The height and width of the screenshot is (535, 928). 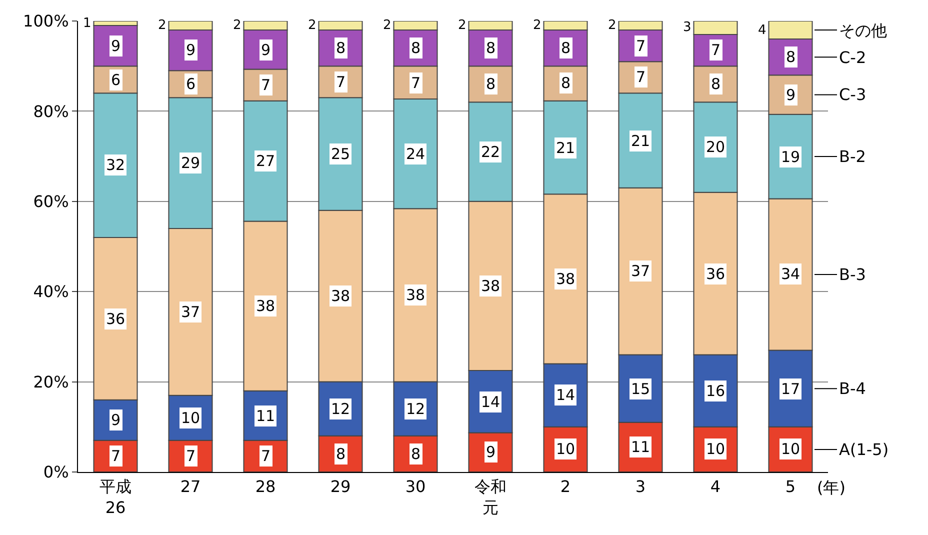 I want to click on series-label: B-2, so click(x=852, y=156).